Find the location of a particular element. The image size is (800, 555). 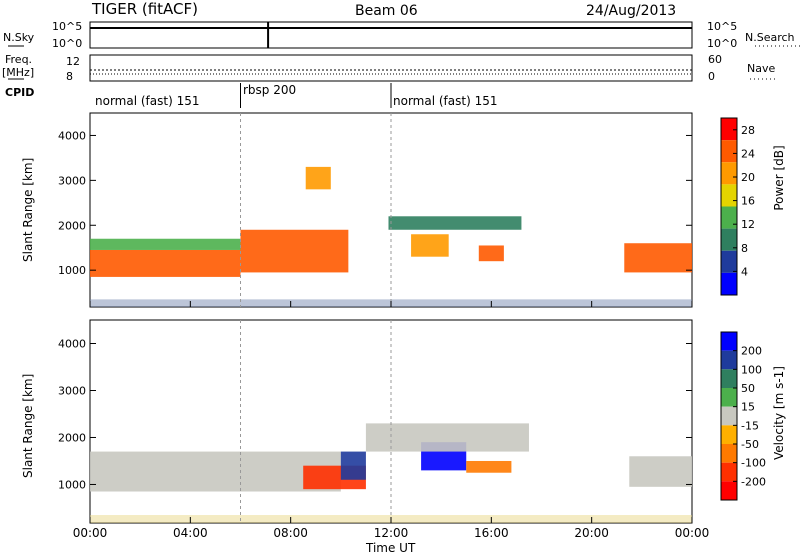

power-ytick-label-3000: 3000 is located at coordinates (72, 180).